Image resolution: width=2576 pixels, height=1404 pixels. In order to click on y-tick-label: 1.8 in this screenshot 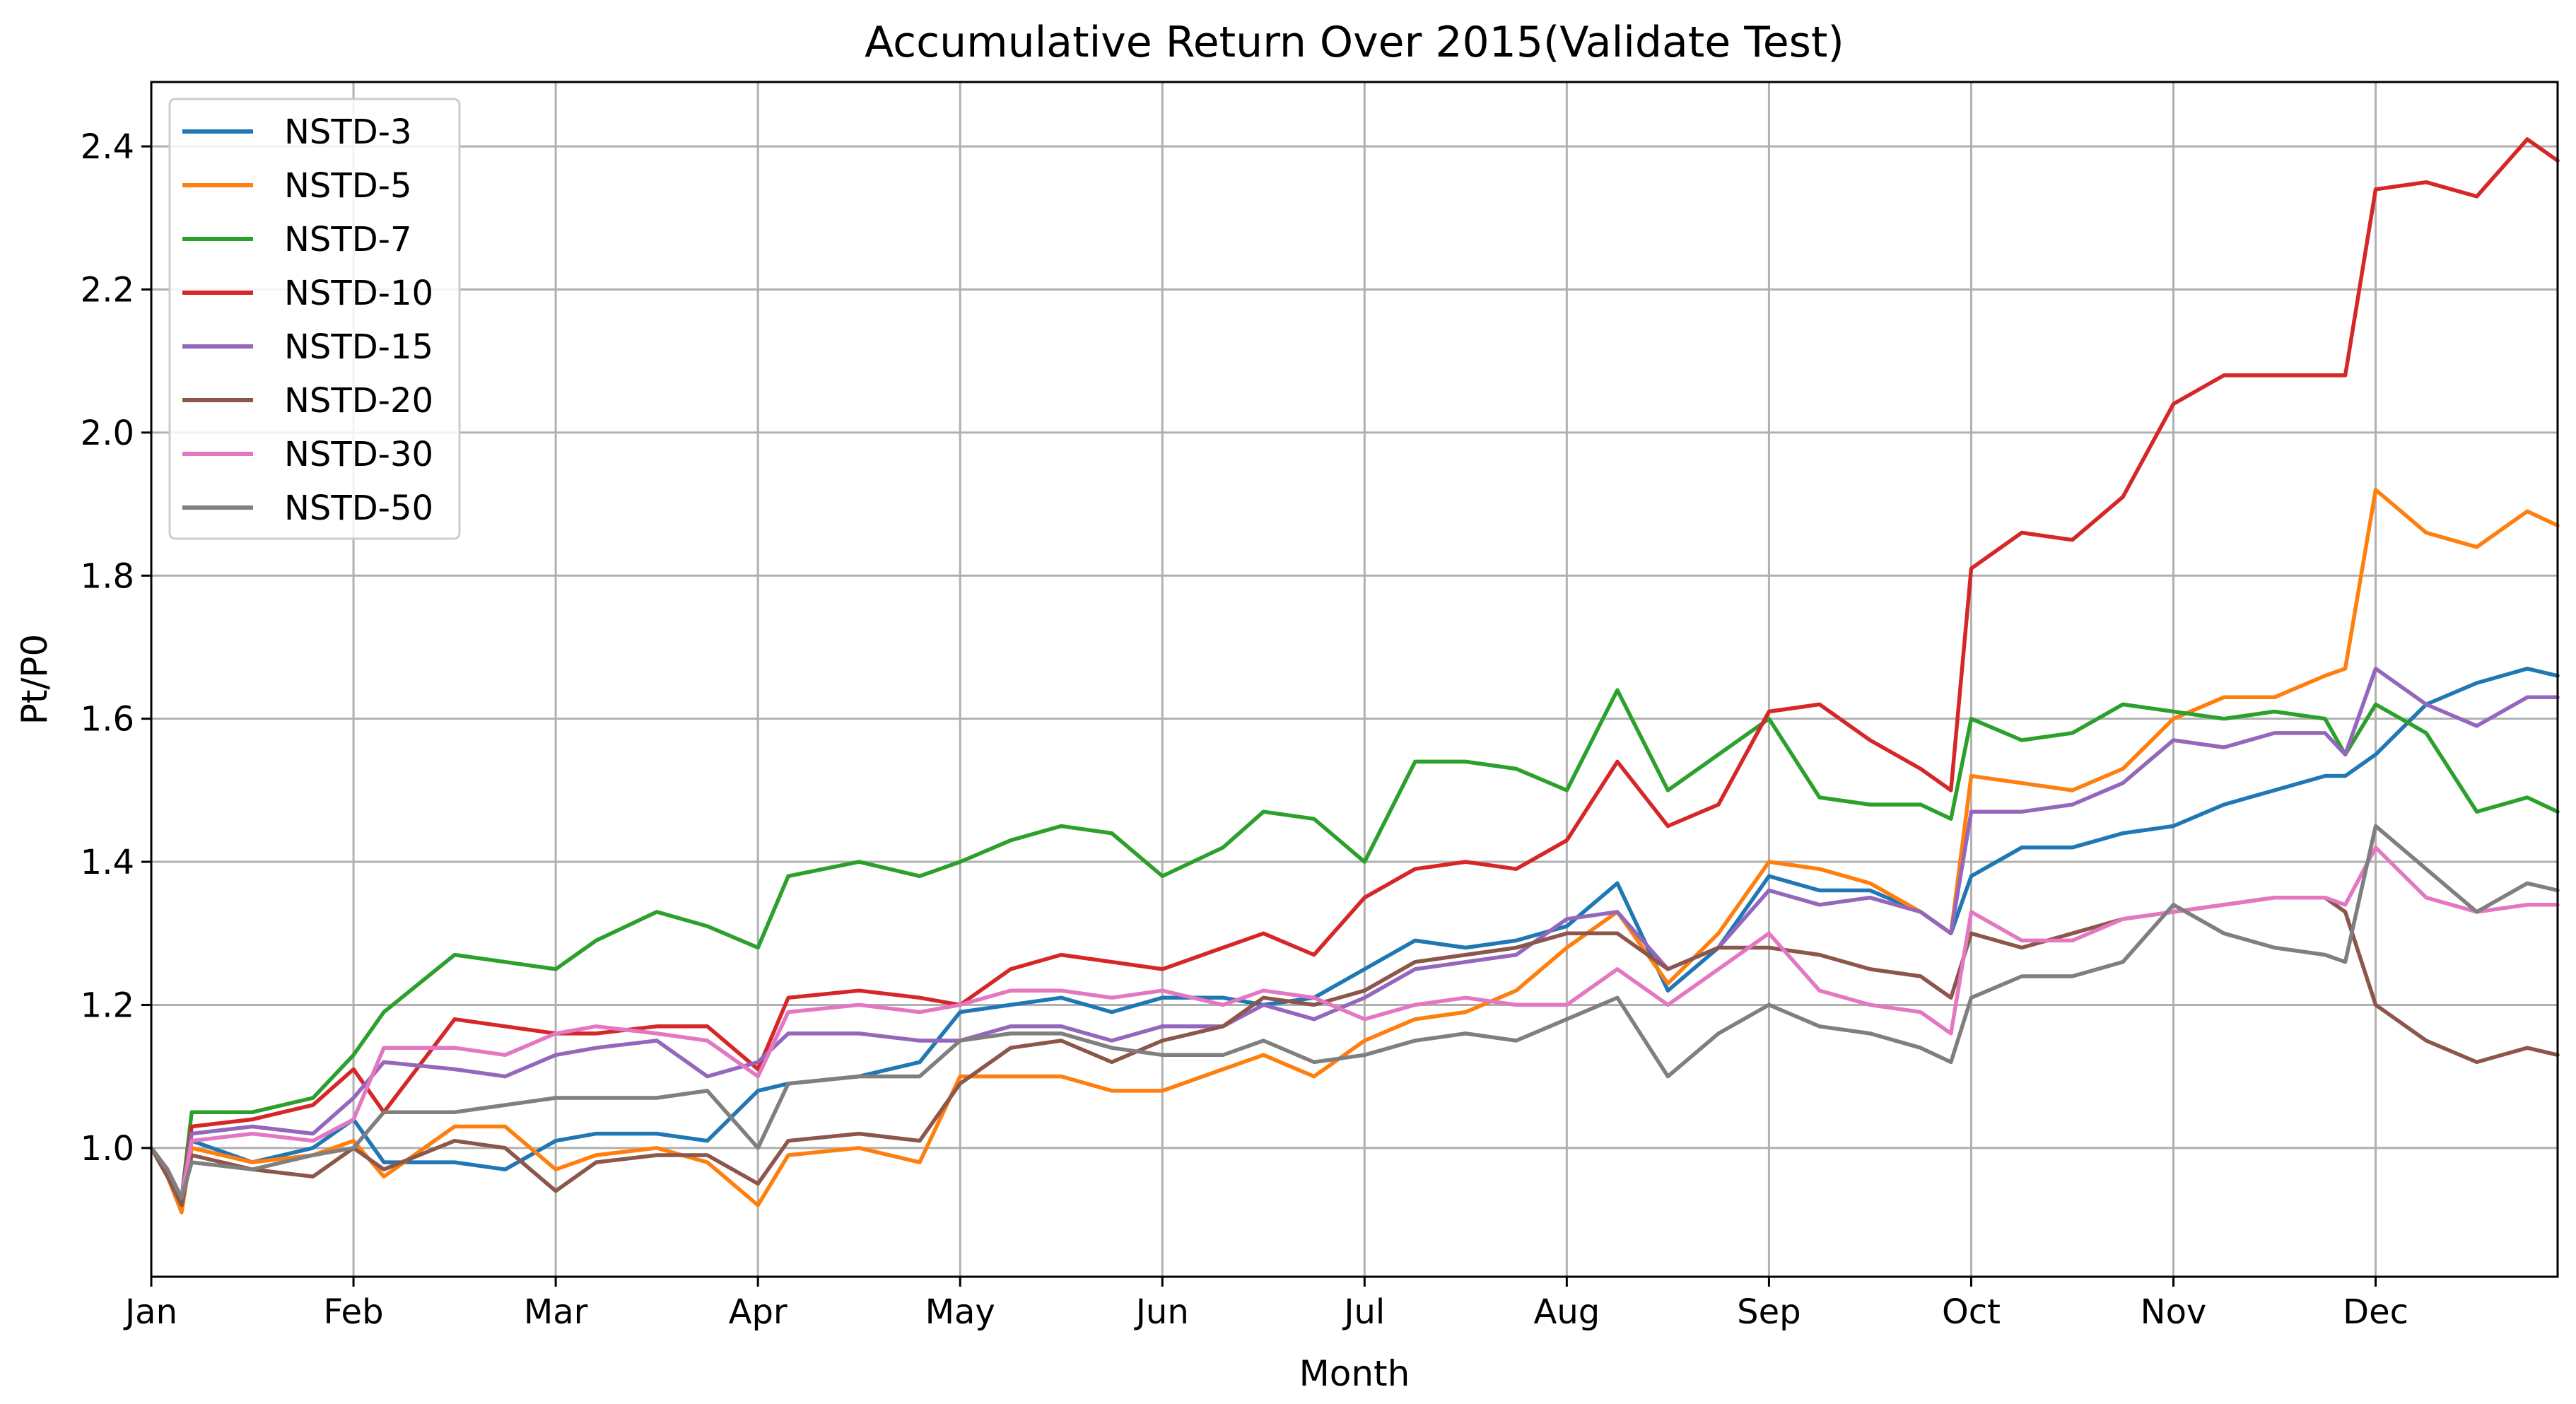, I will do `click(107, 576)`.